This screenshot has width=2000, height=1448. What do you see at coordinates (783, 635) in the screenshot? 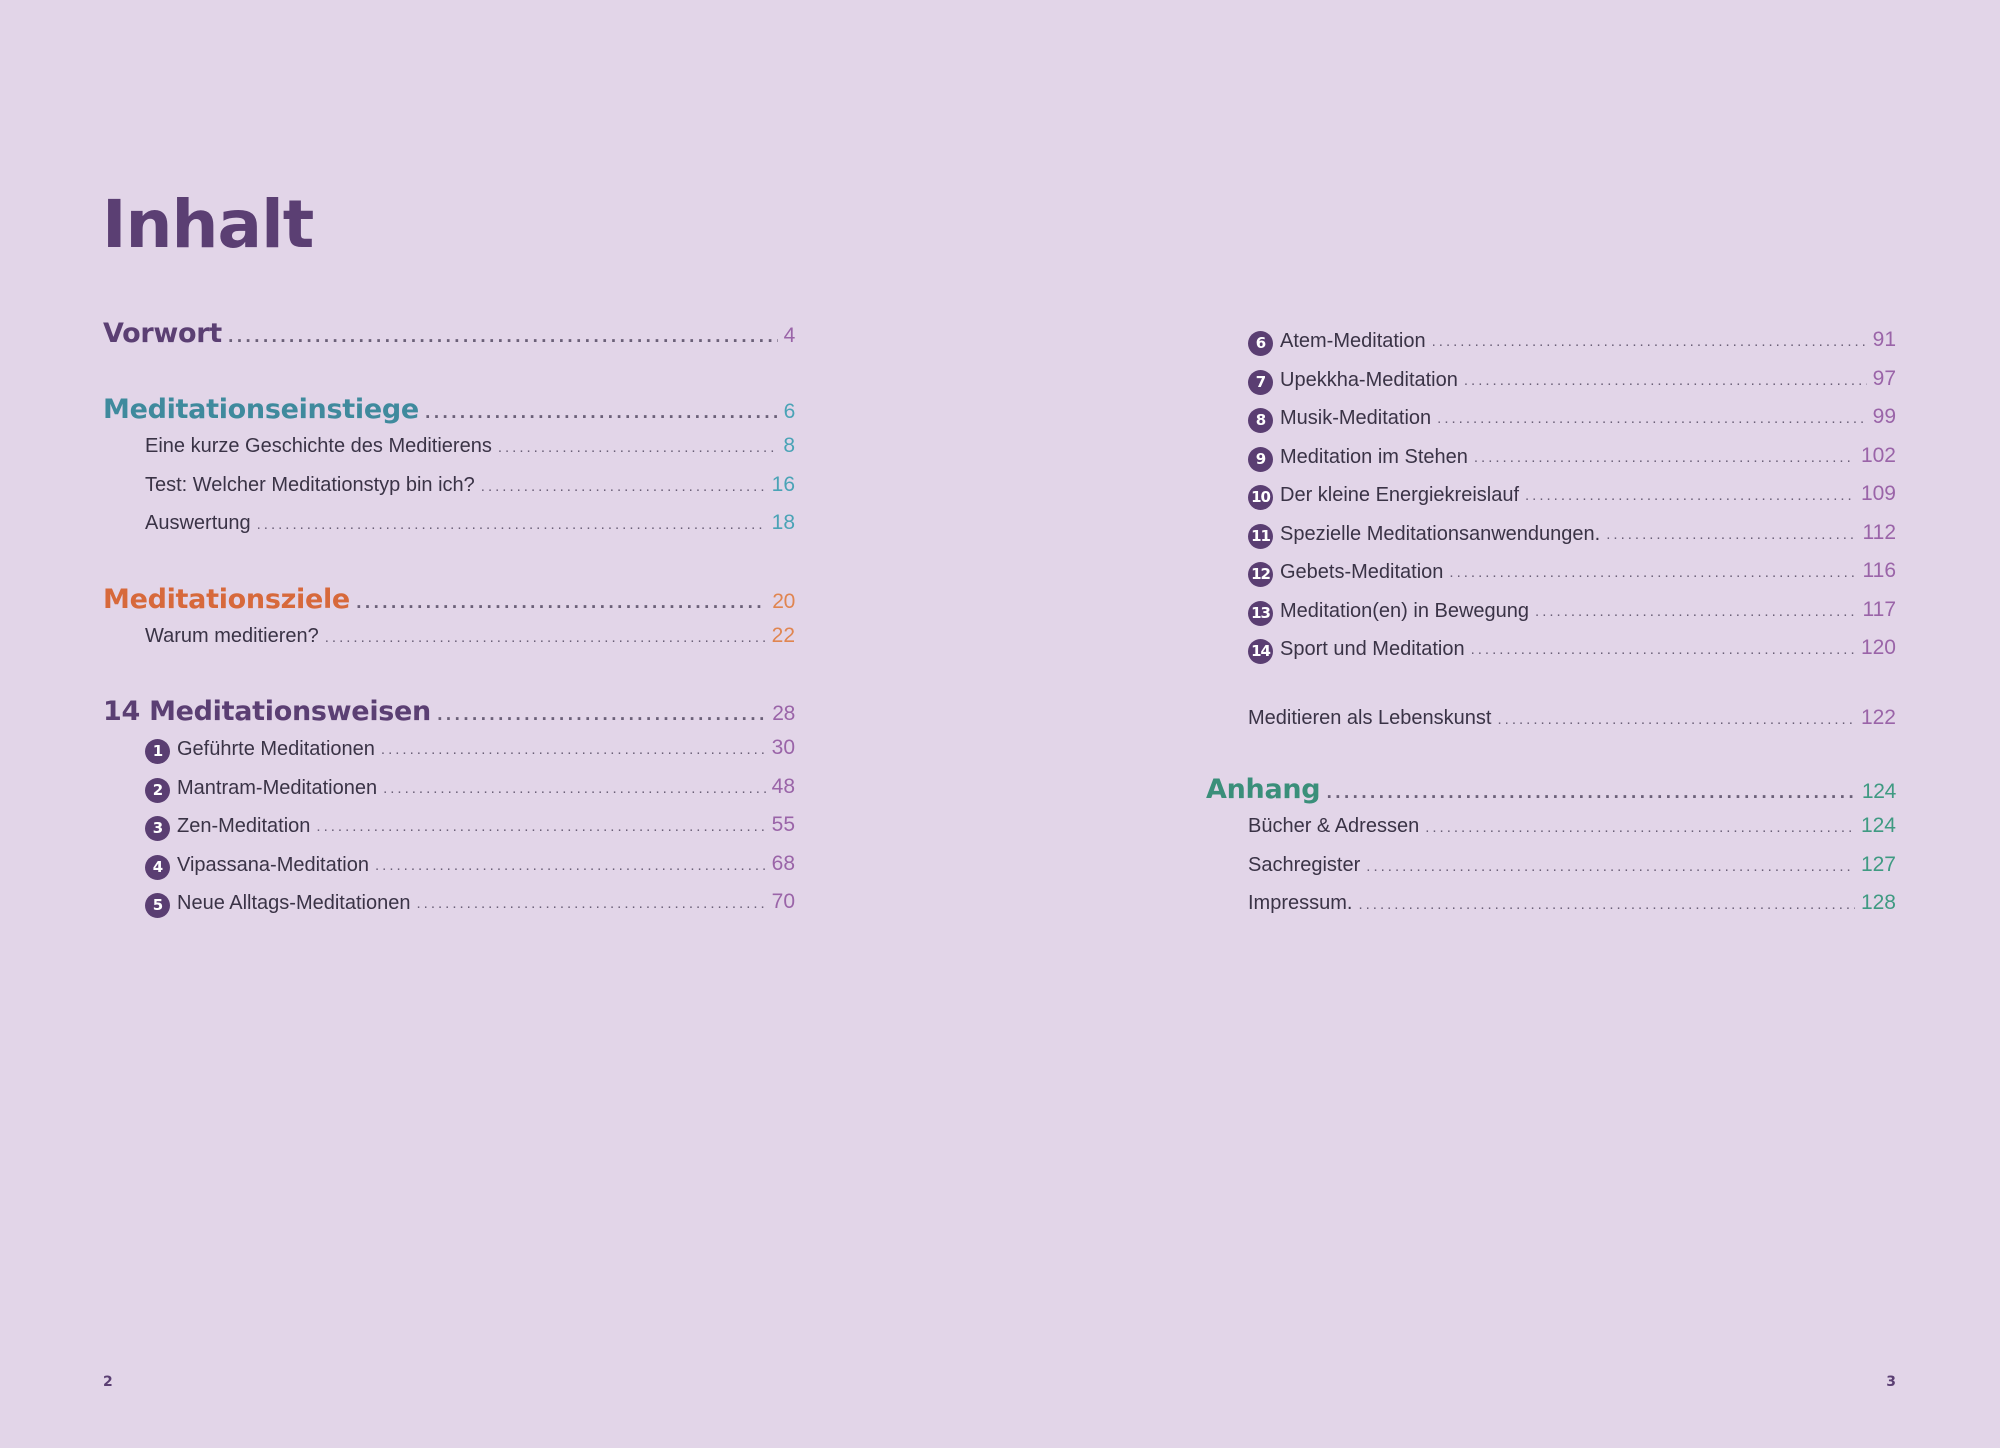
I see `page-number: 22` at bounding box center [783, 635].